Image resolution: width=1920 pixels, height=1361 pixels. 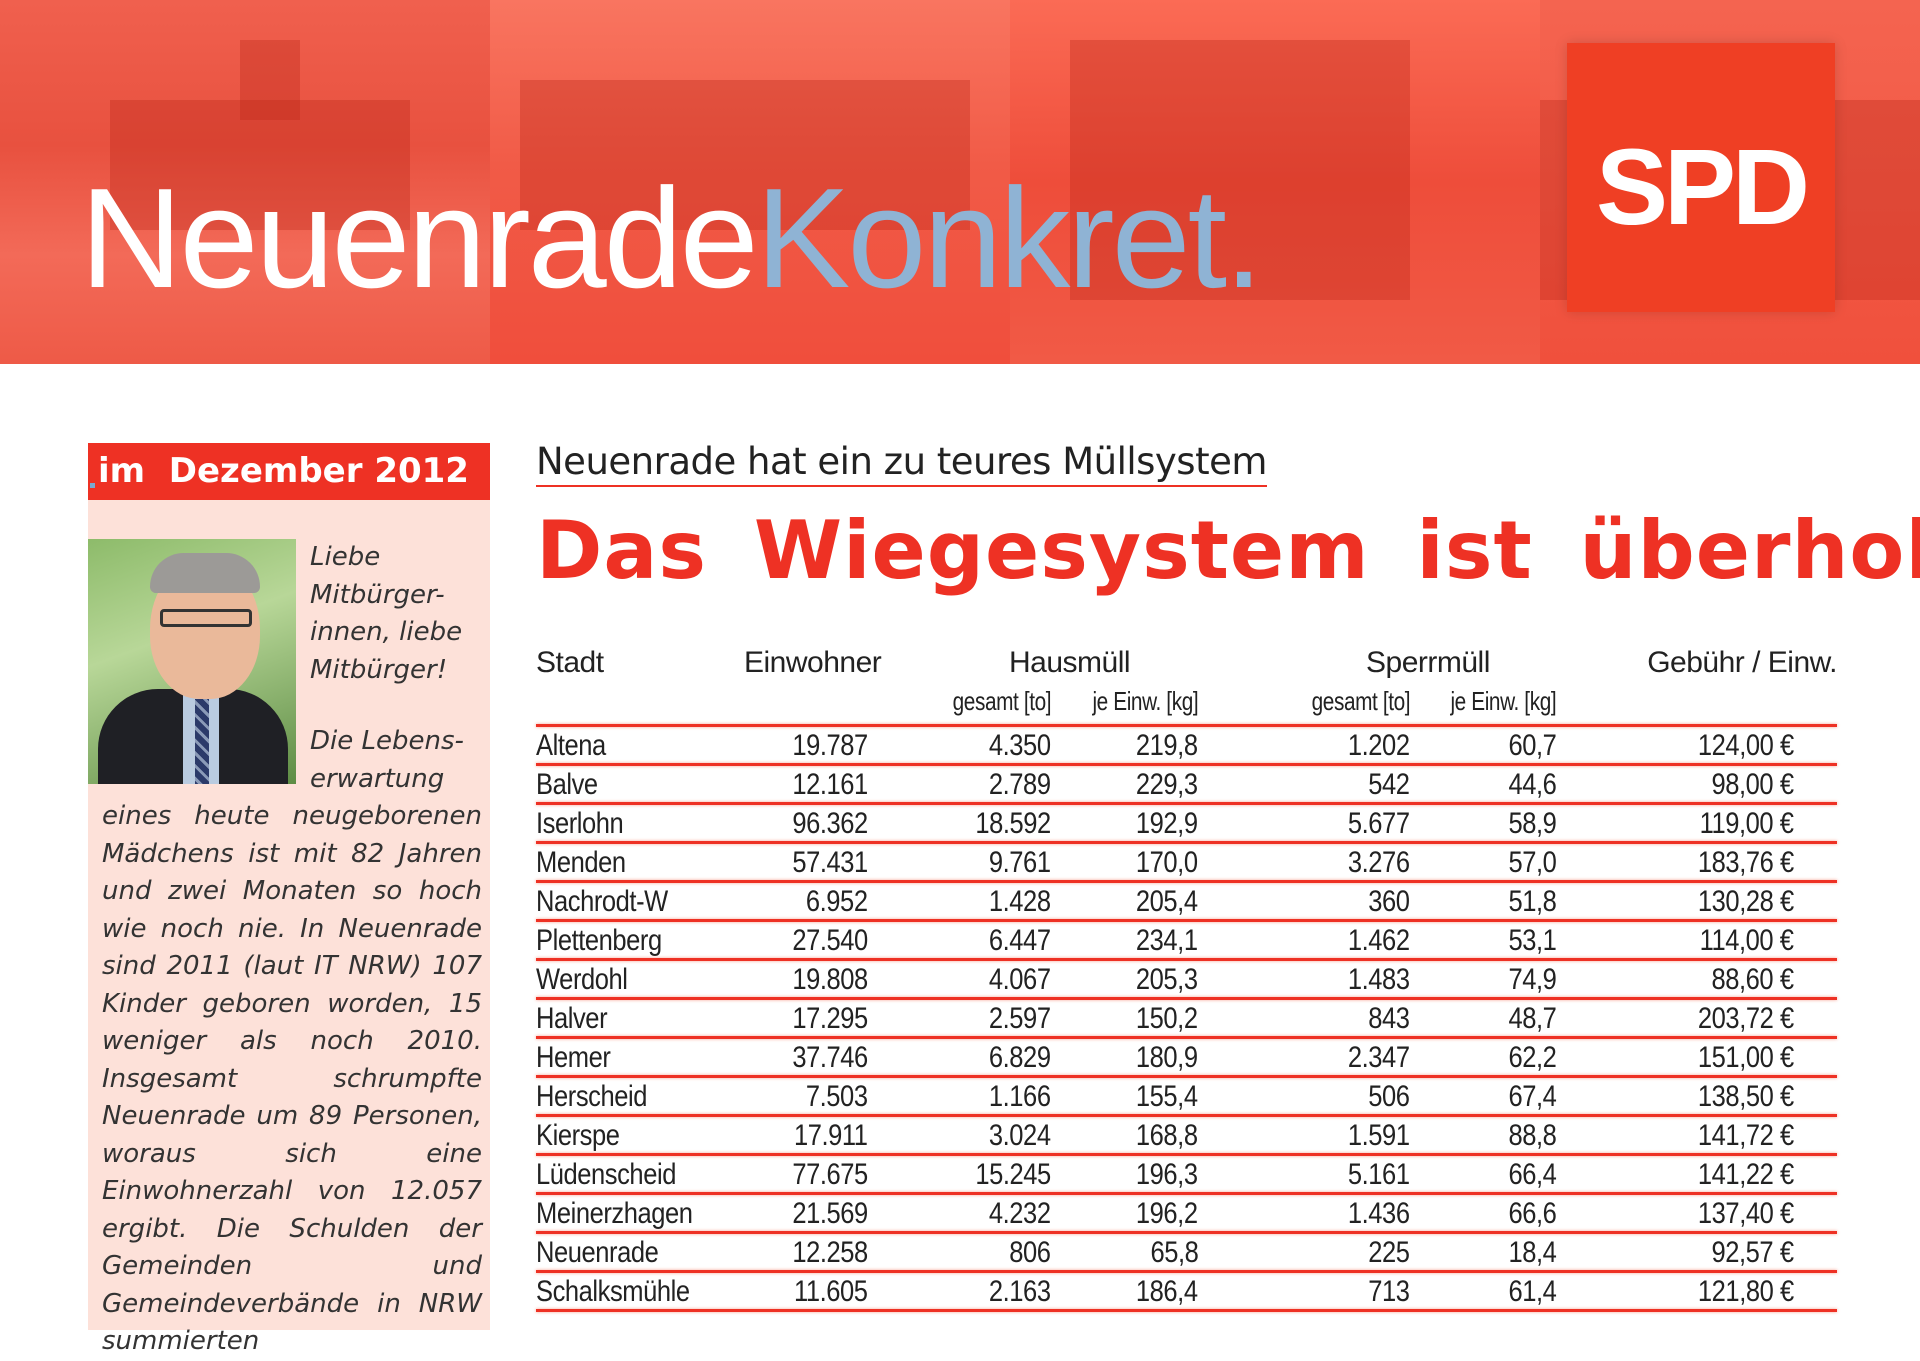 What do you see at coordinates (1746, 1018) in the screenshot?
I see `cell-gebuehr: 203,72 €` at bounding box center [1746, 1018].